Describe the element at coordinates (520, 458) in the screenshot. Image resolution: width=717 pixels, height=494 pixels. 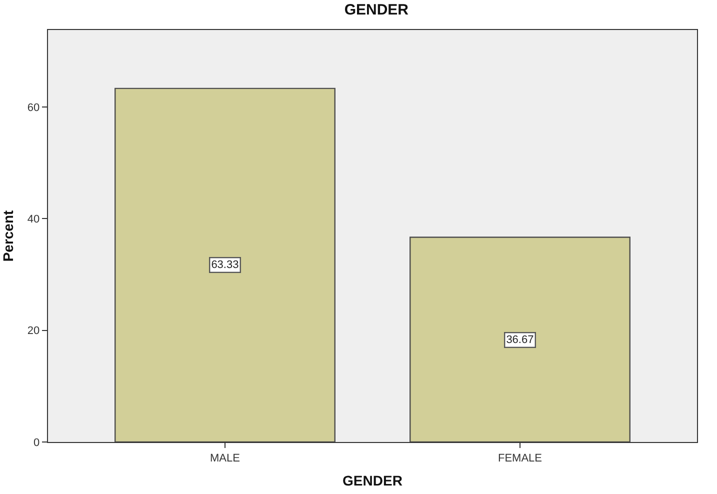
I see `x-tick-label: FEMALE` at that location.